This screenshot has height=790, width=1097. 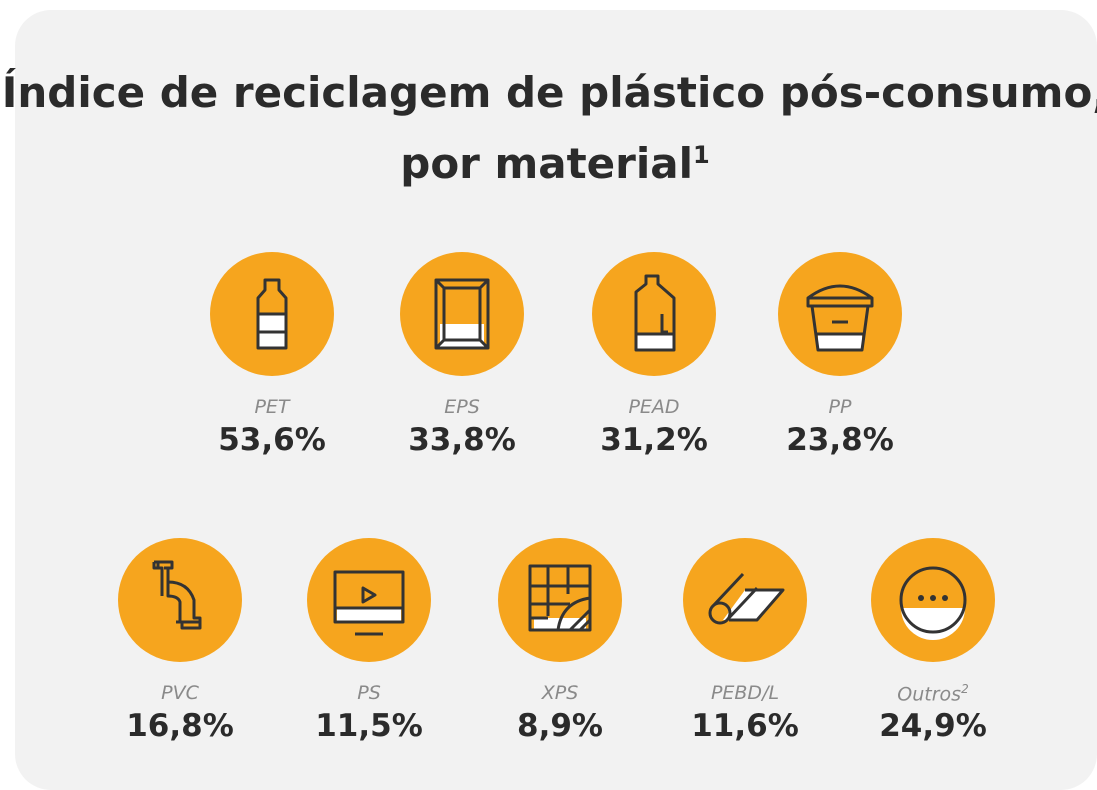 I want to click on item: EPS 33,8%, so click(x=462, y=355).